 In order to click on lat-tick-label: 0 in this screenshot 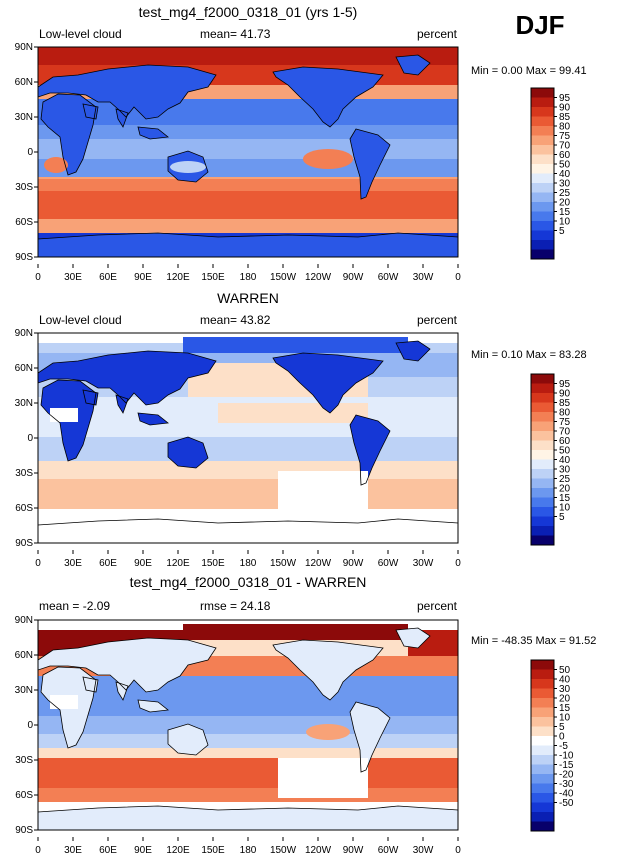, I will do `click(30, 438)`.